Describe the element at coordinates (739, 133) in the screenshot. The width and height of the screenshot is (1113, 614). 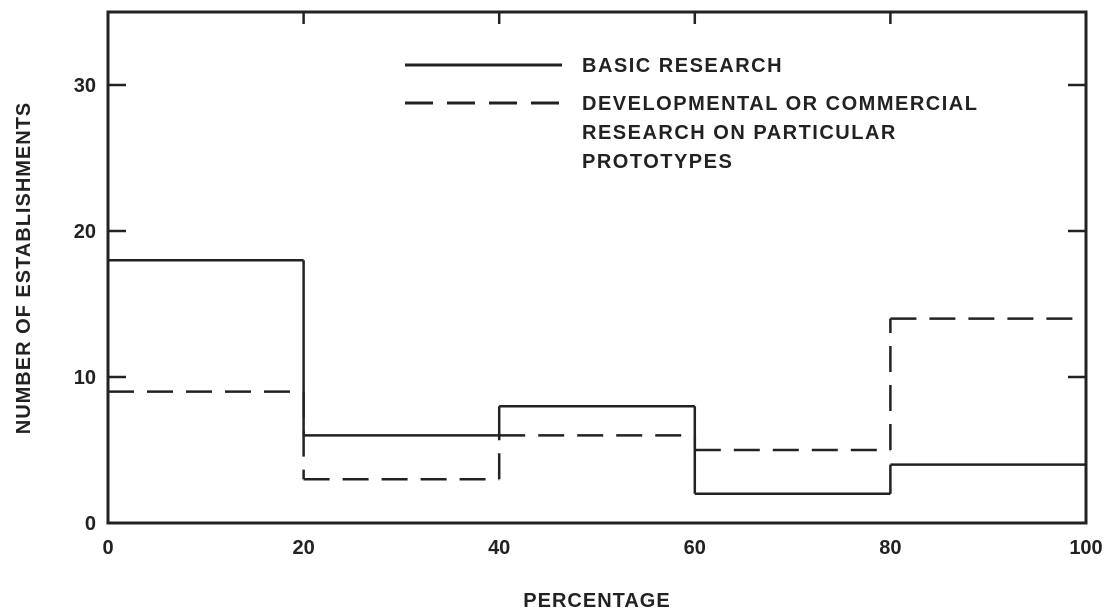
I see `legend-label: RESEARCH ON PARTICULAR` at that location.